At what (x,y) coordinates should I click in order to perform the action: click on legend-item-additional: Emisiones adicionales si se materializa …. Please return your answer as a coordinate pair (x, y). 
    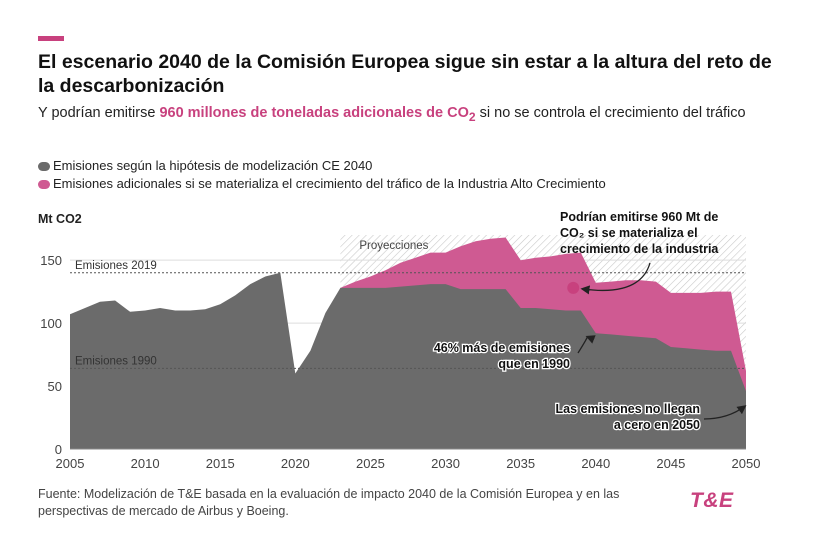
    Looking at the image, I should click on (408, 184).